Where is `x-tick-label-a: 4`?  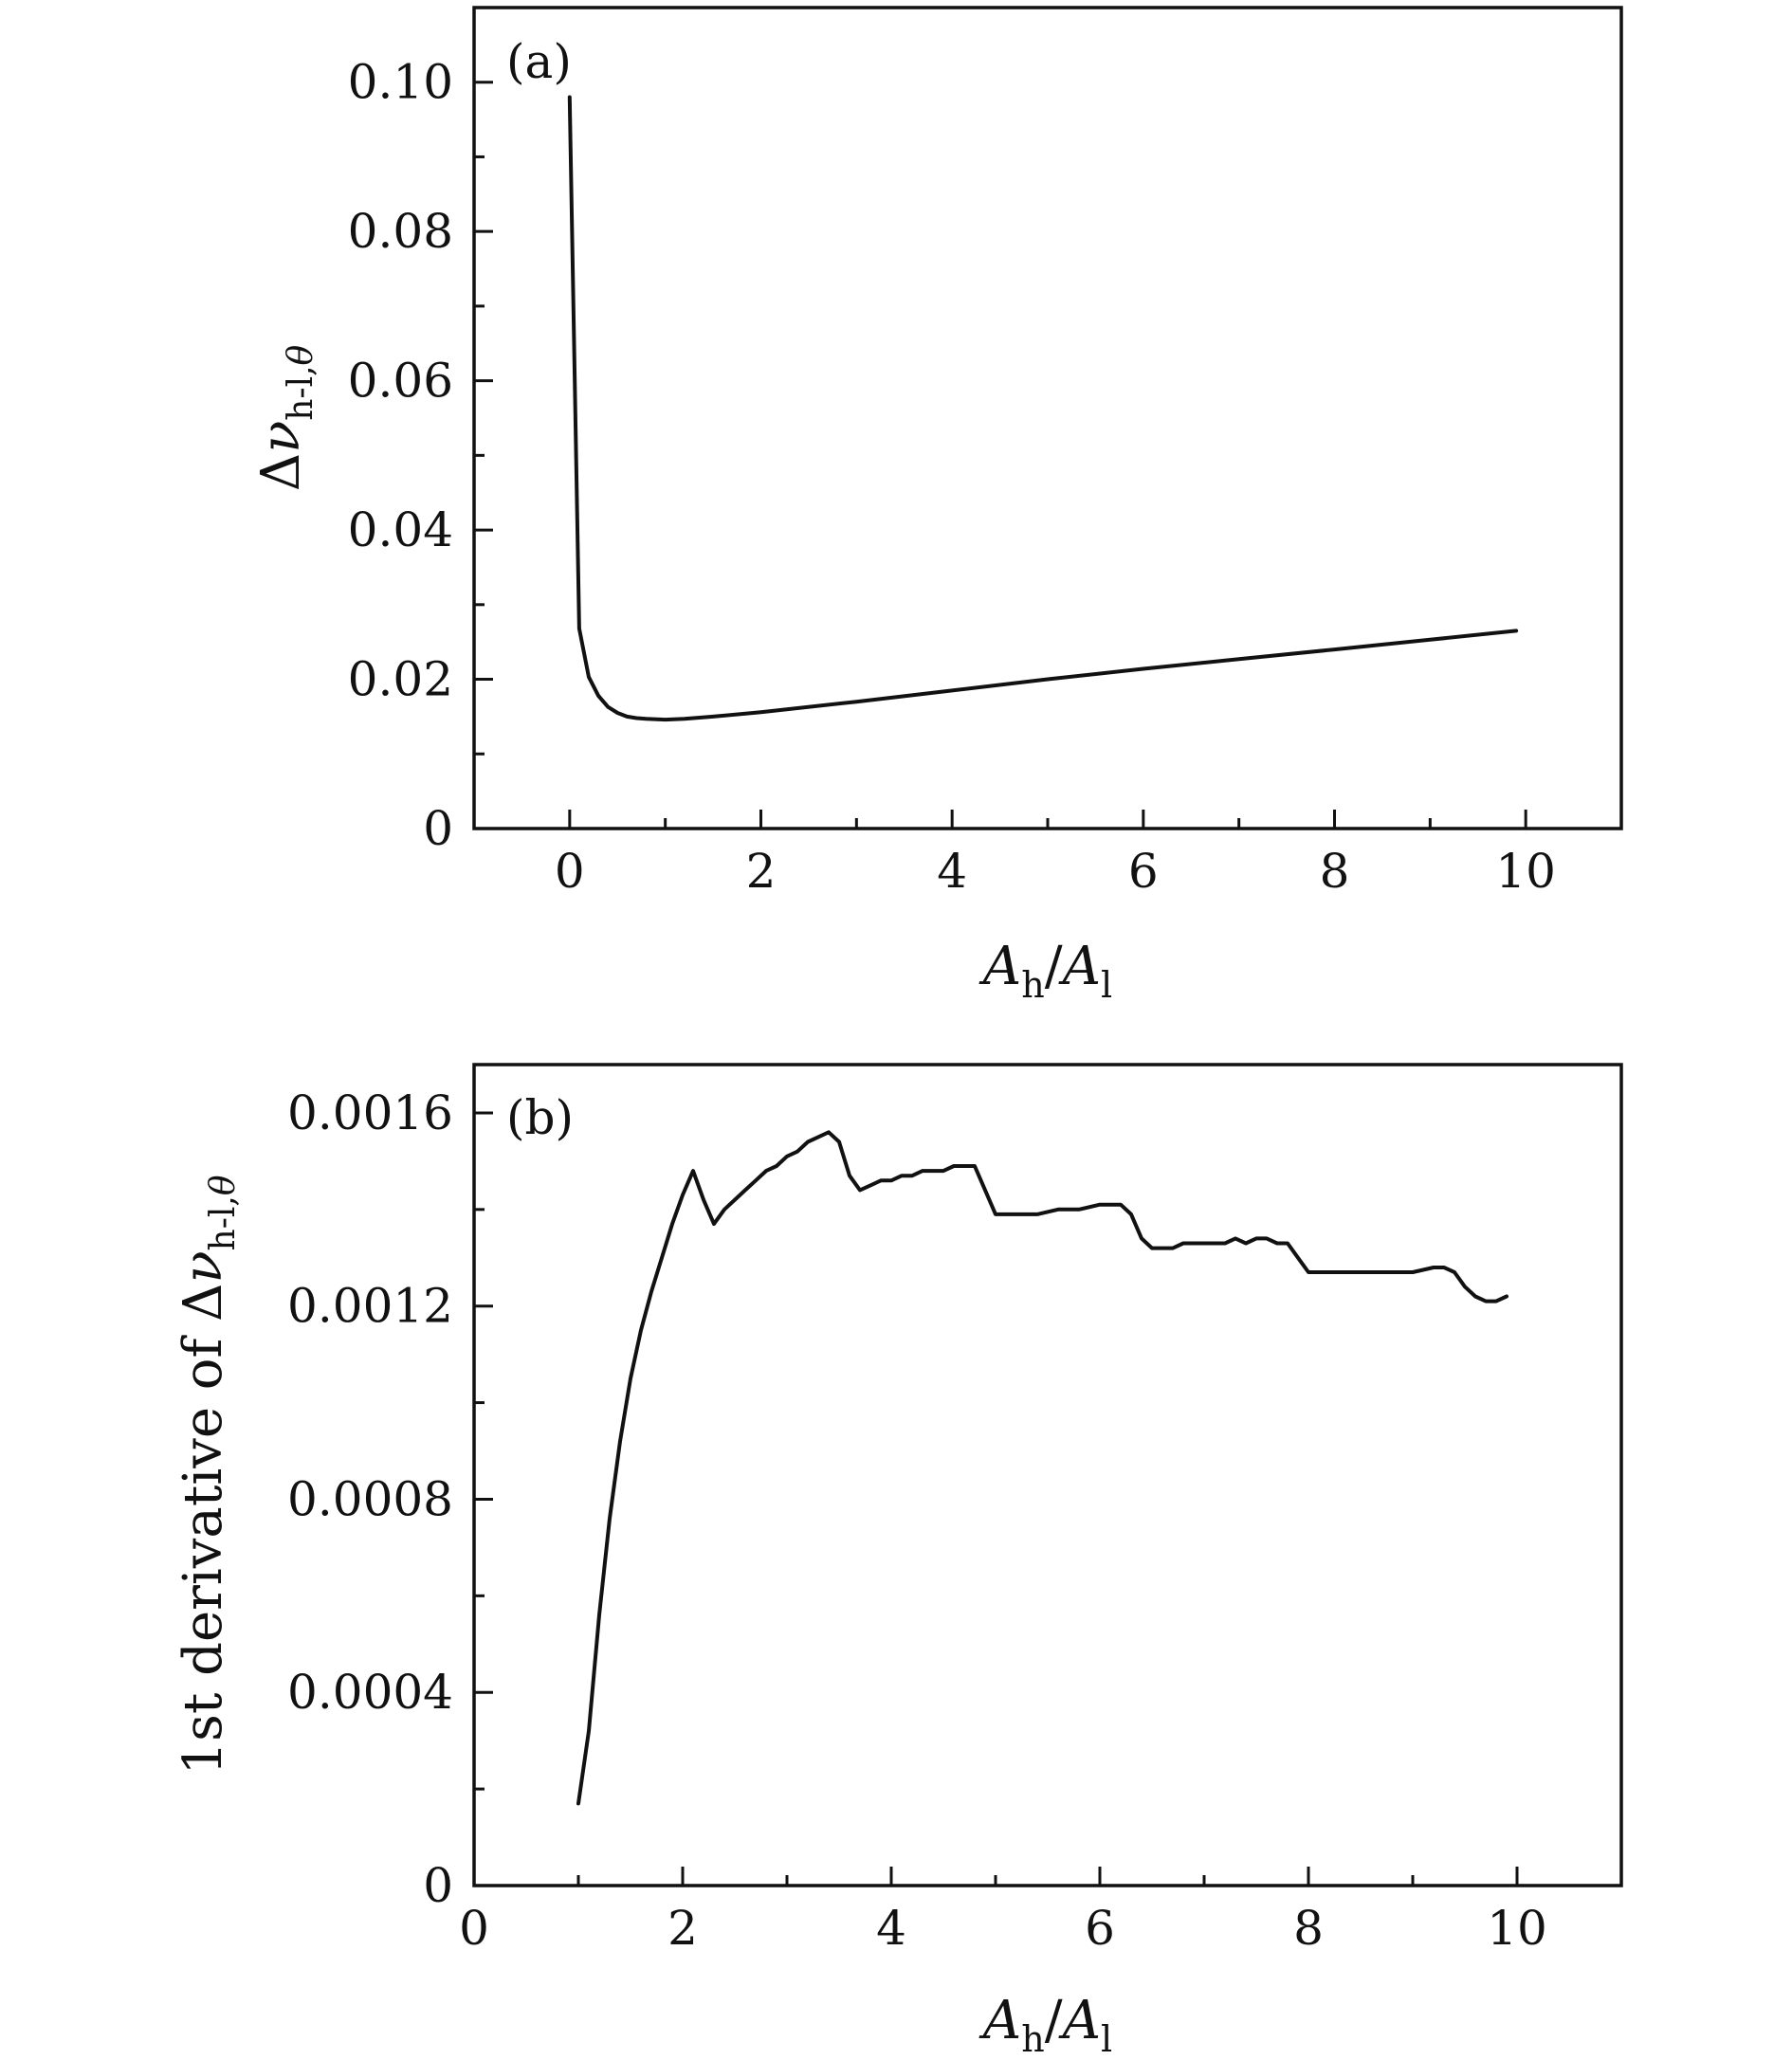
x-tick-label-a: 4 is located at coordinates (952, 871).